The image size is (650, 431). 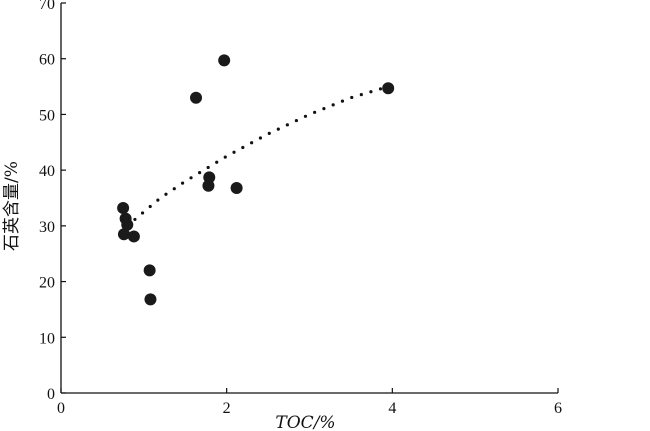 I want to click on x-tick-label: 4, so click(x=392, y=408).